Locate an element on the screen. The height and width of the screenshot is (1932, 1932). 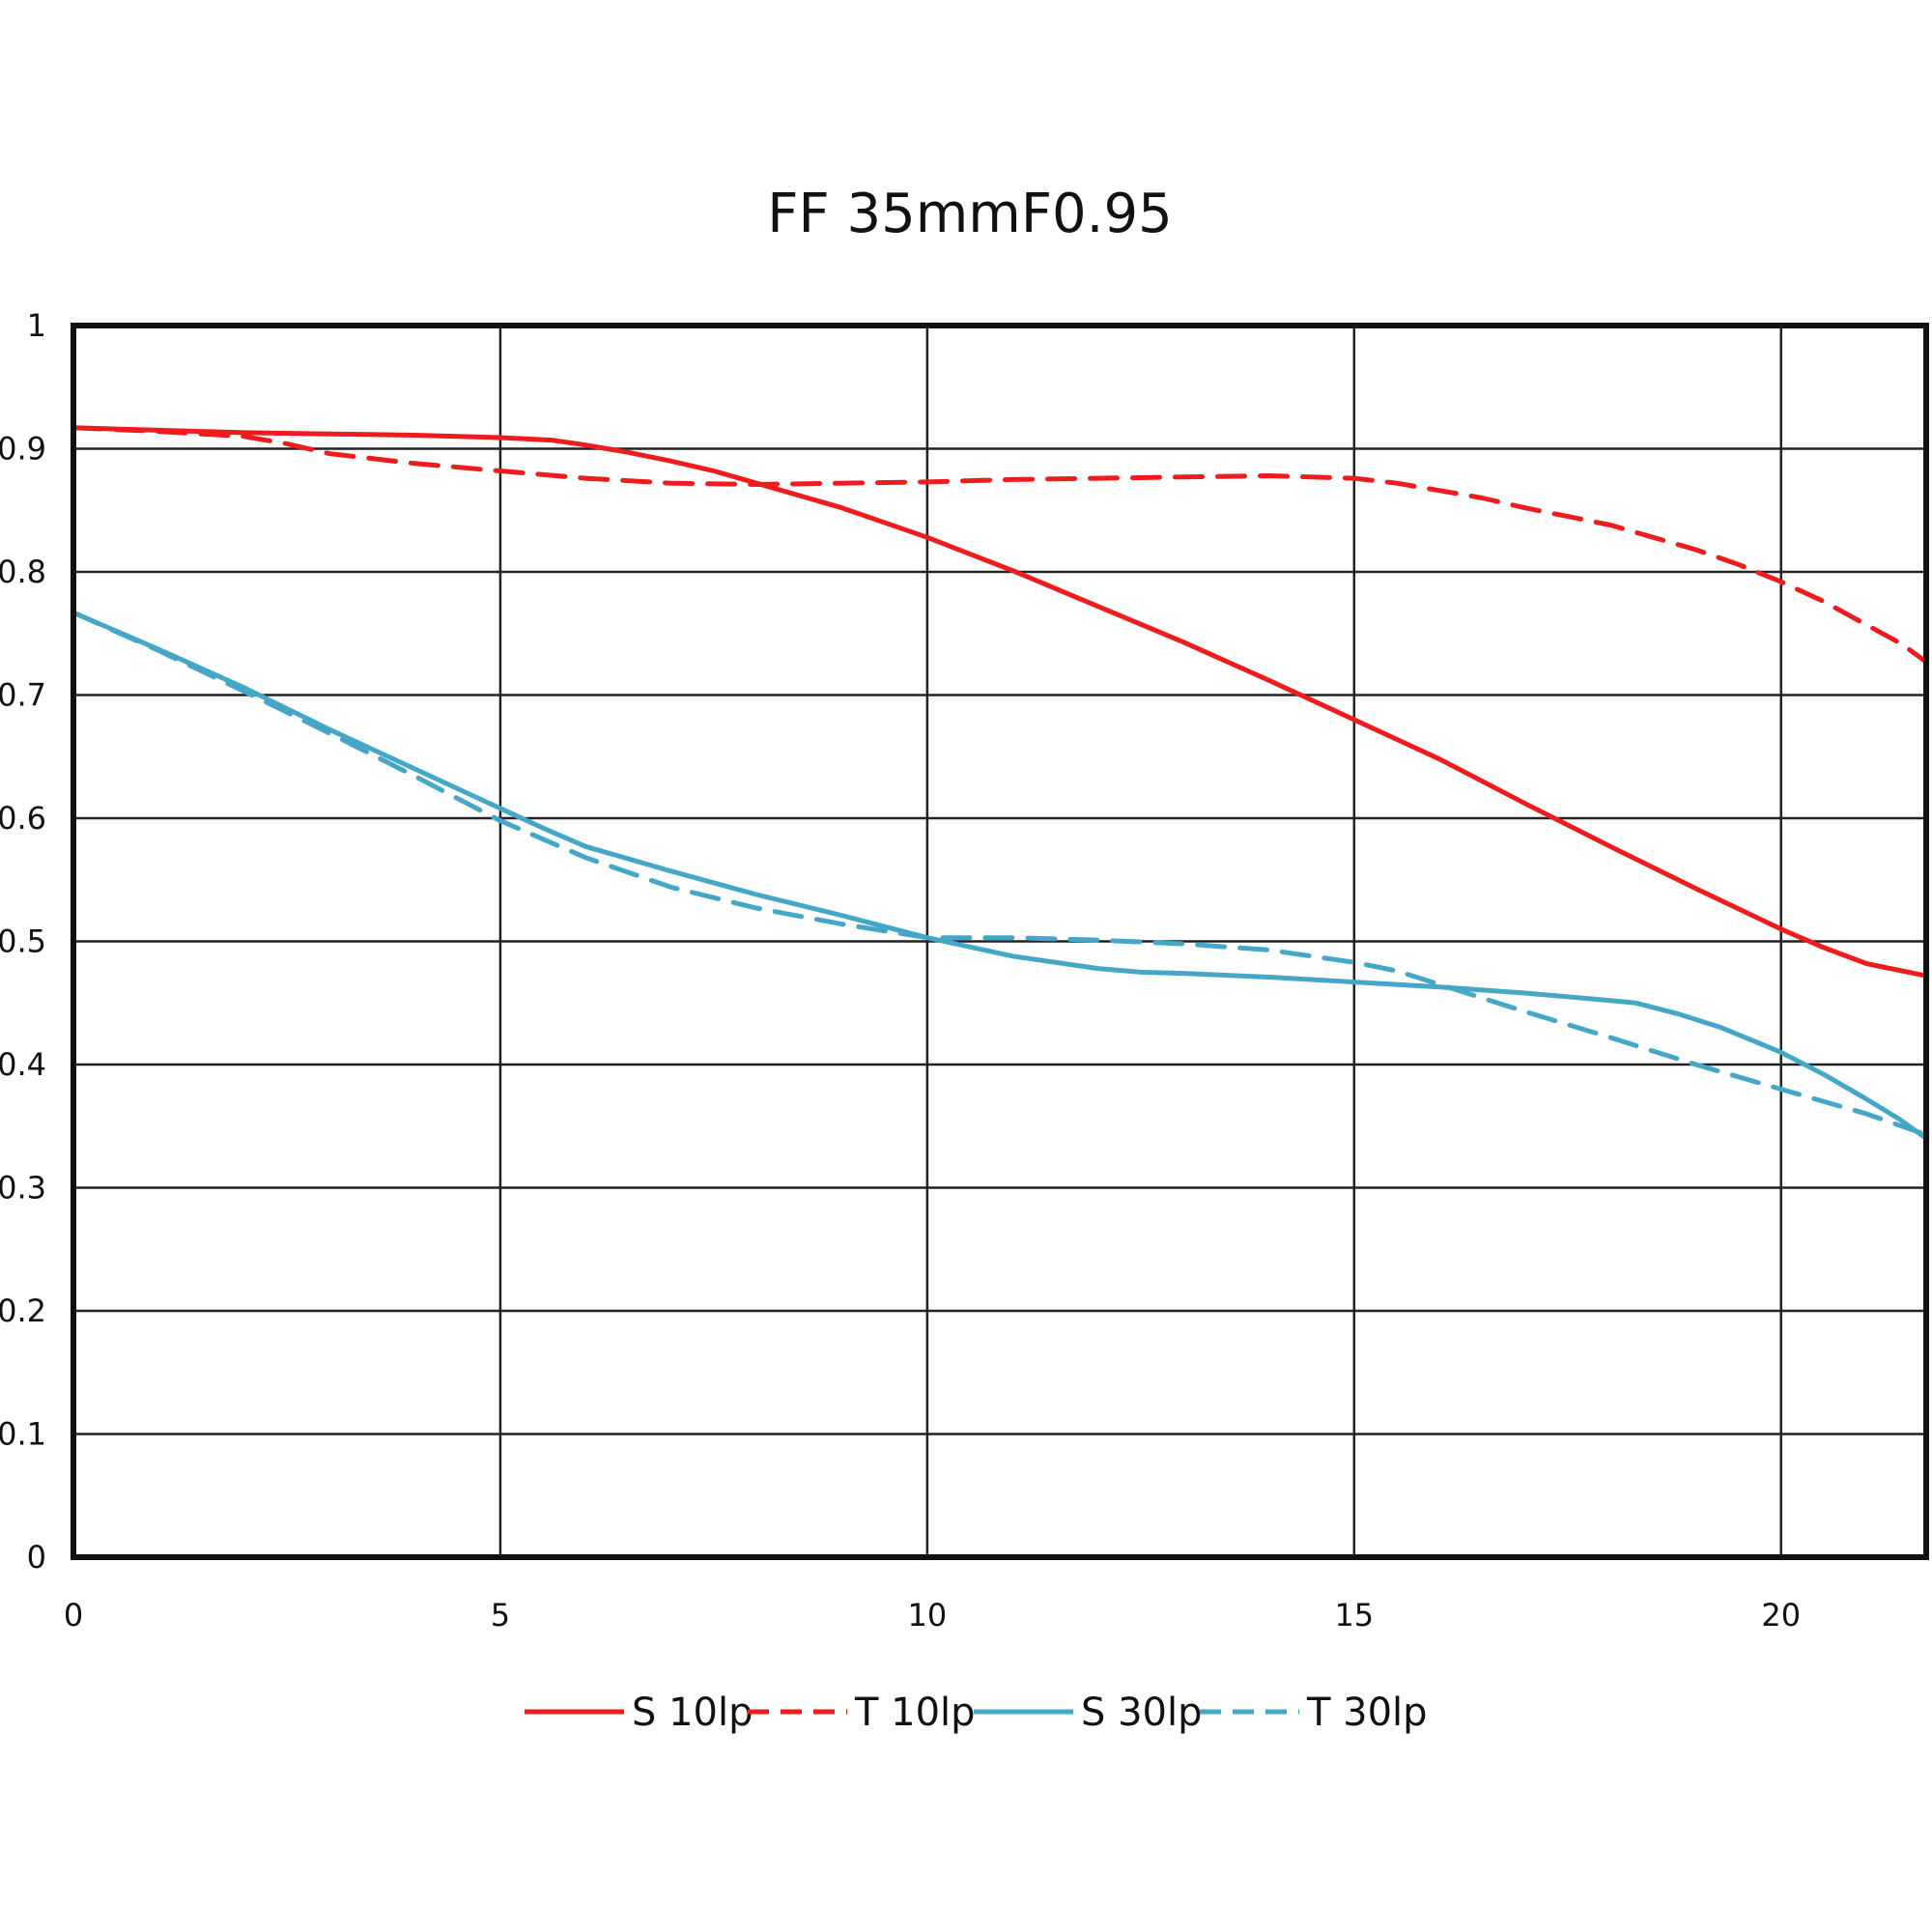
legend-label: S 30lp is located at coordinates (1142, 1712).